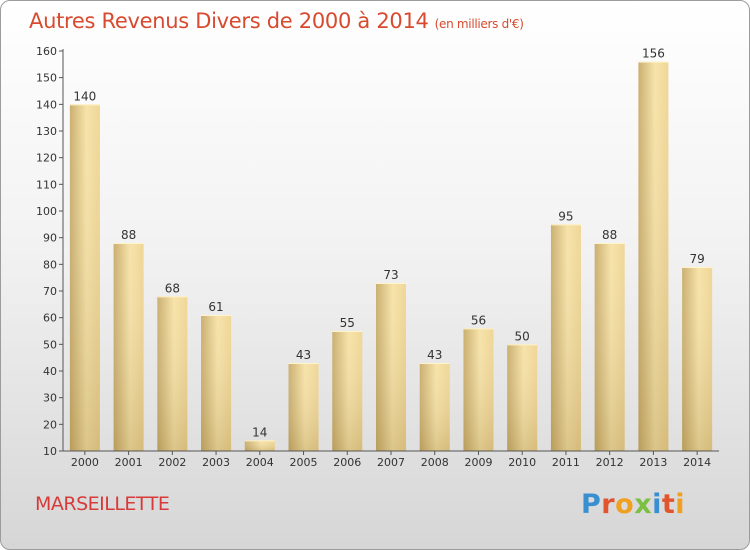 The height and width of the screenshot is (550, 750). I want to click on proxiti-logo: Proxiti, so click(633, 504).